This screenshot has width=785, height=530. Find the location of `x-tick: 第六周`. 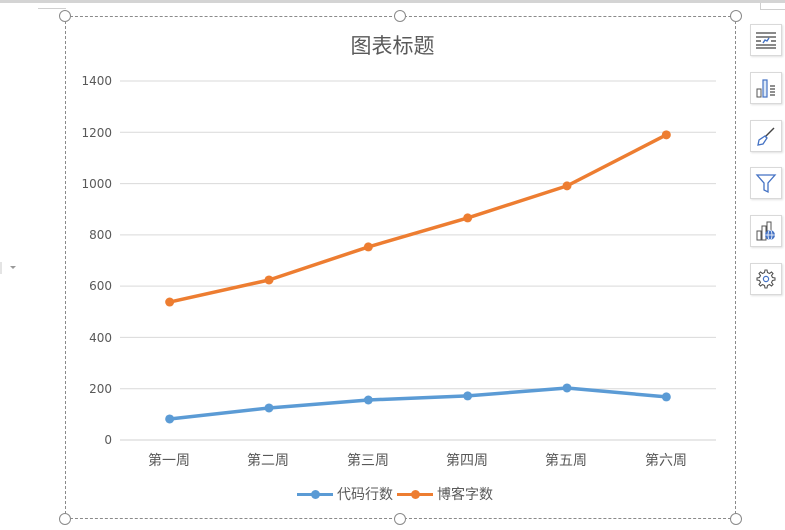

x-tick: 第六周 is located at coordinates (666, 461).